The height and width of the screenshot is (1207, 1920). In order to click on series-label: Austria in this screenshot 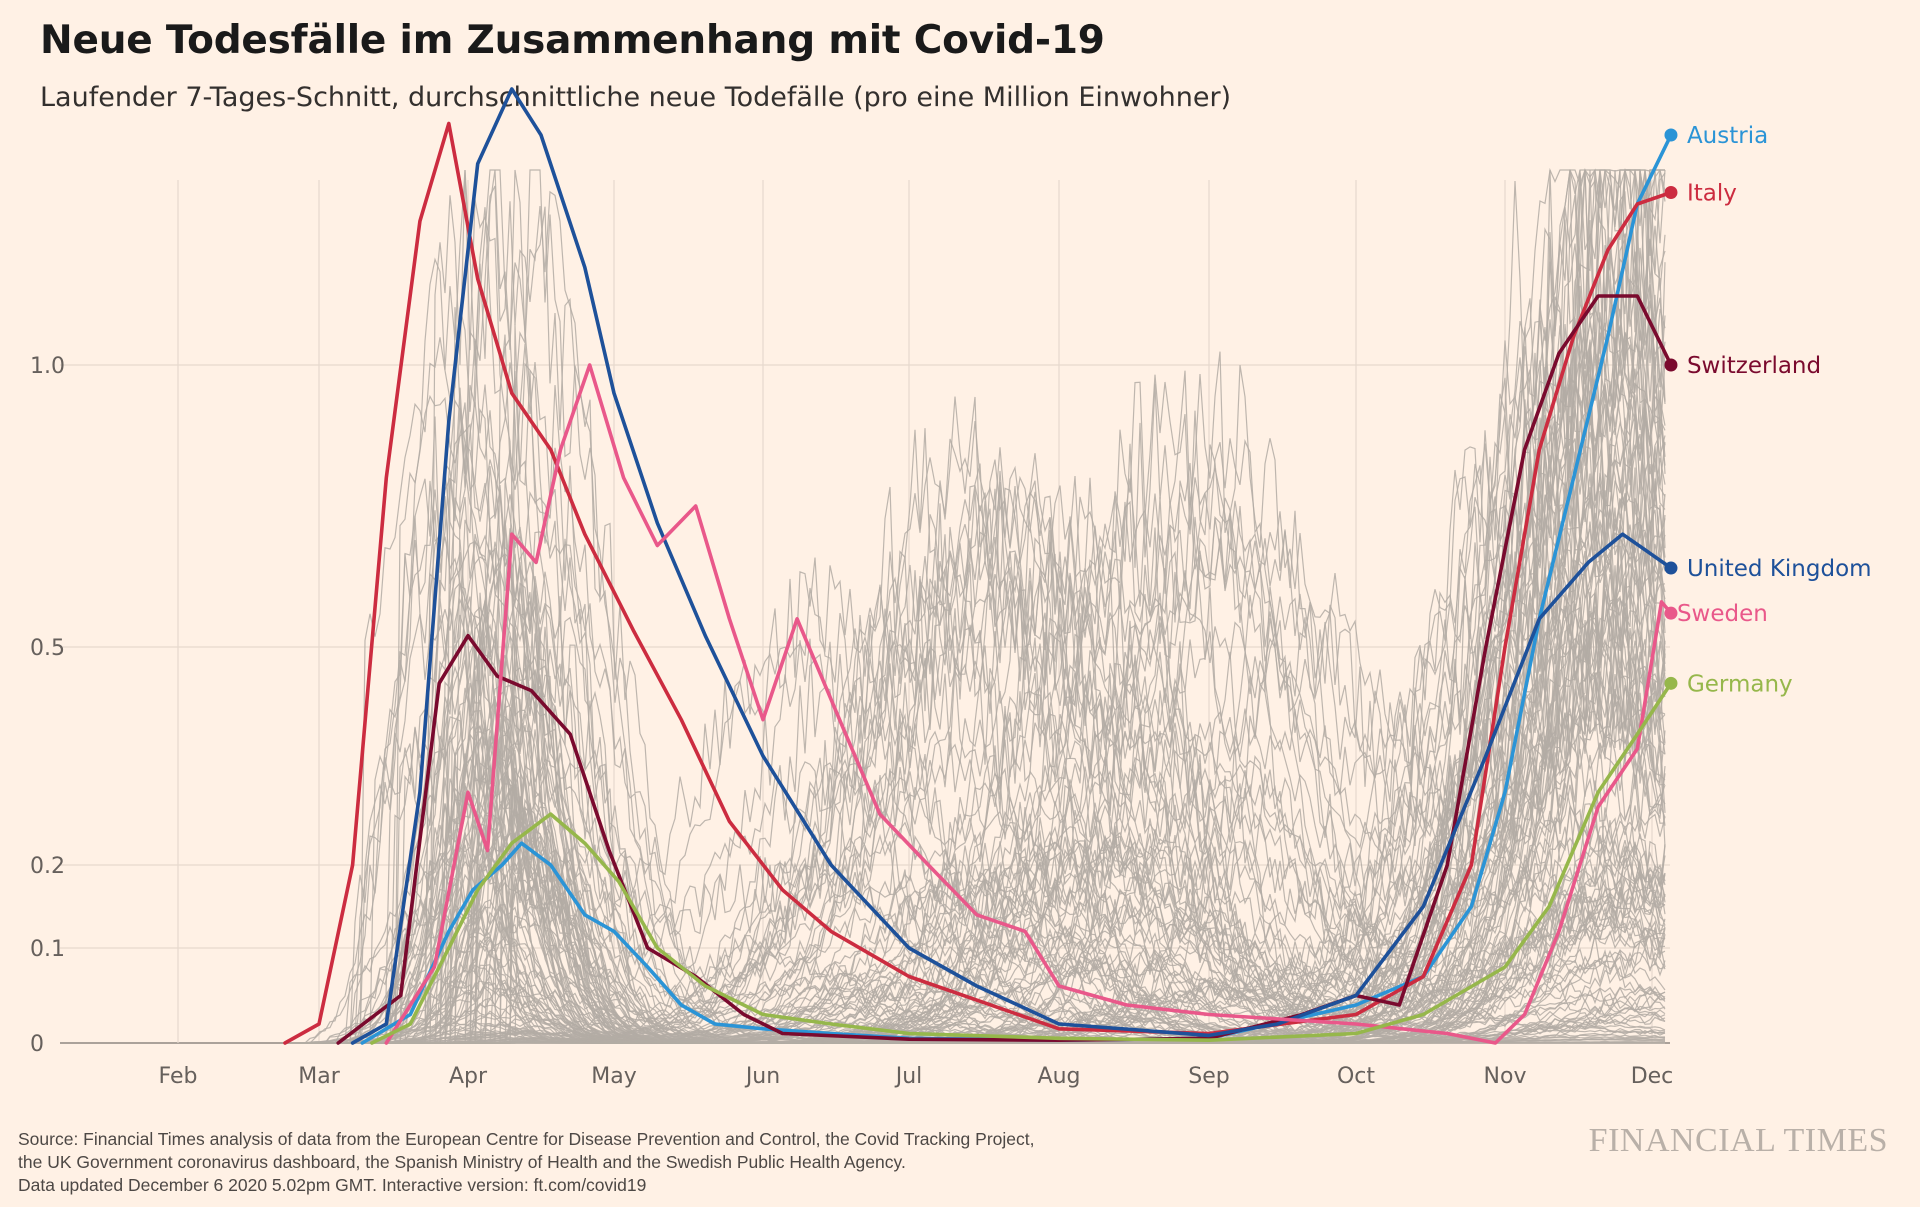, I will do `click(1727, 136)`.